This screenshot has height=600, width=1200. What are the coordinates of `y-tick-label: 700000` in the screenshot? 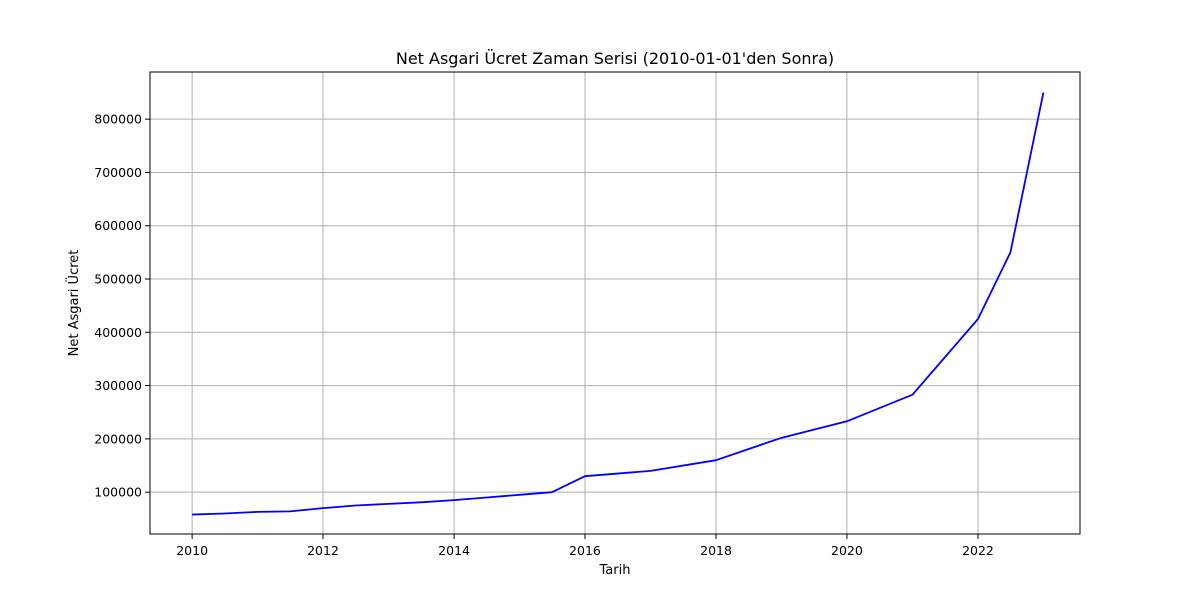 It's located at (118, 172).